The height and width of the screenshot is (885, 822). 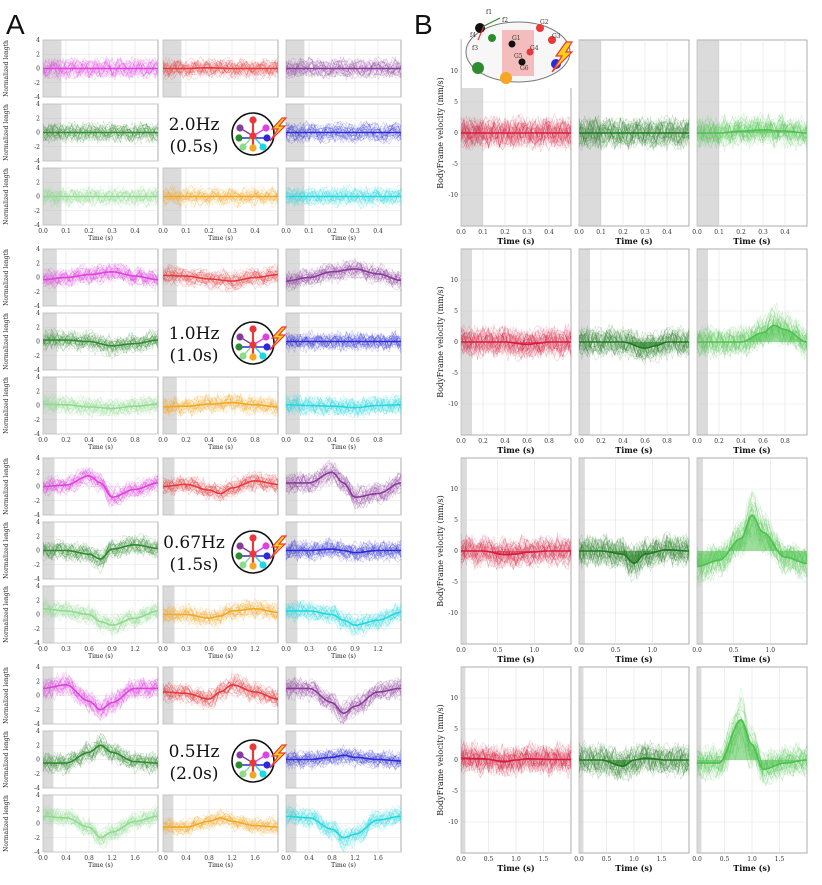 I want to click on length-plot-2-1: 4 2 0 -2 -4 Normalized length, so click(x=81, y=278).